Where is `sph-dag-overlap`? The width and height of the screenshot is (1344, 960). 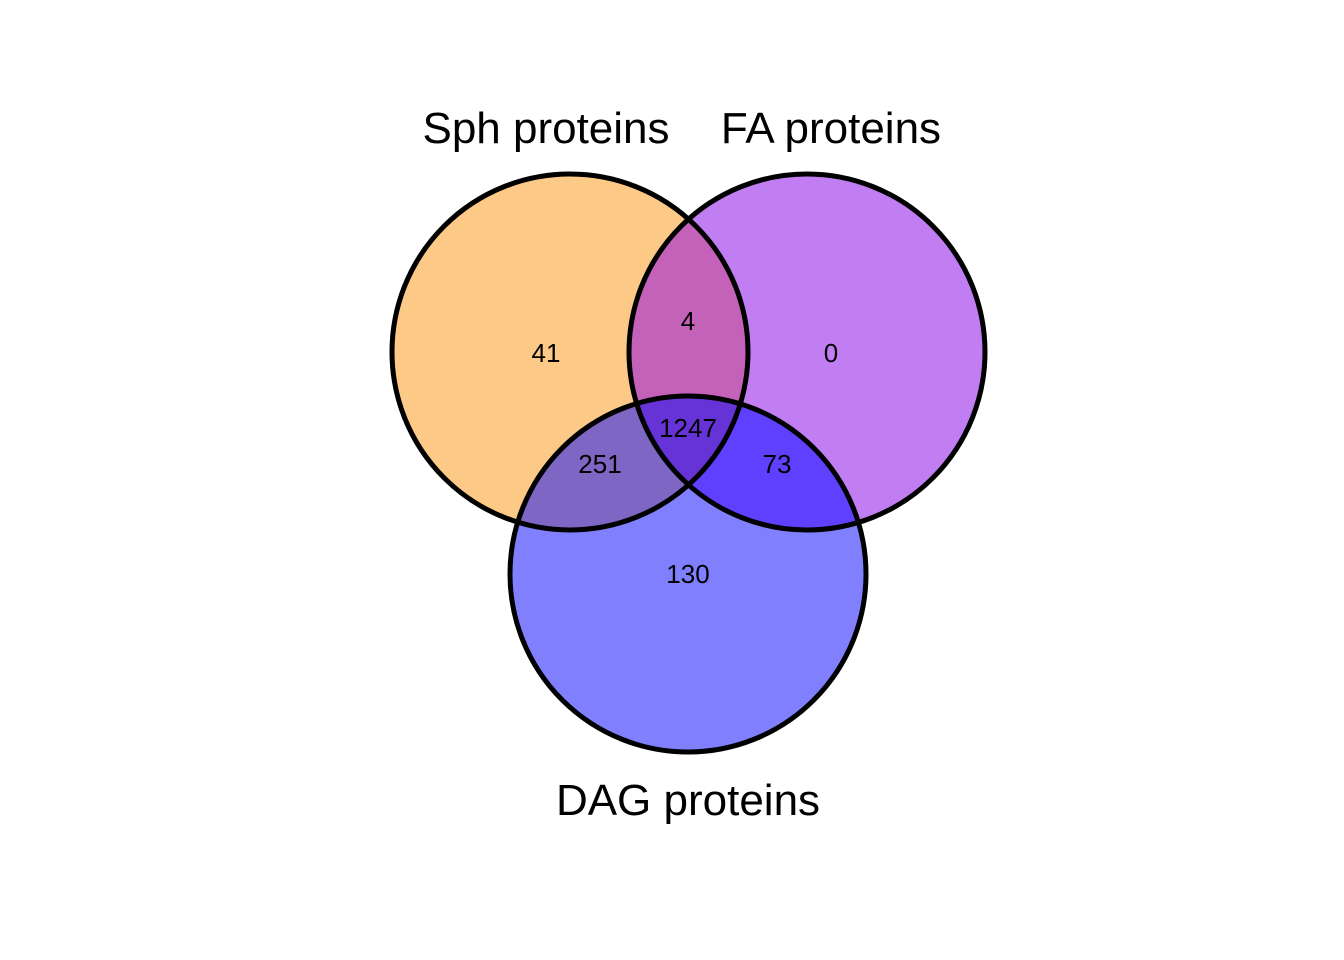
sph-dag-overlap is located at coordinates (629, 463).